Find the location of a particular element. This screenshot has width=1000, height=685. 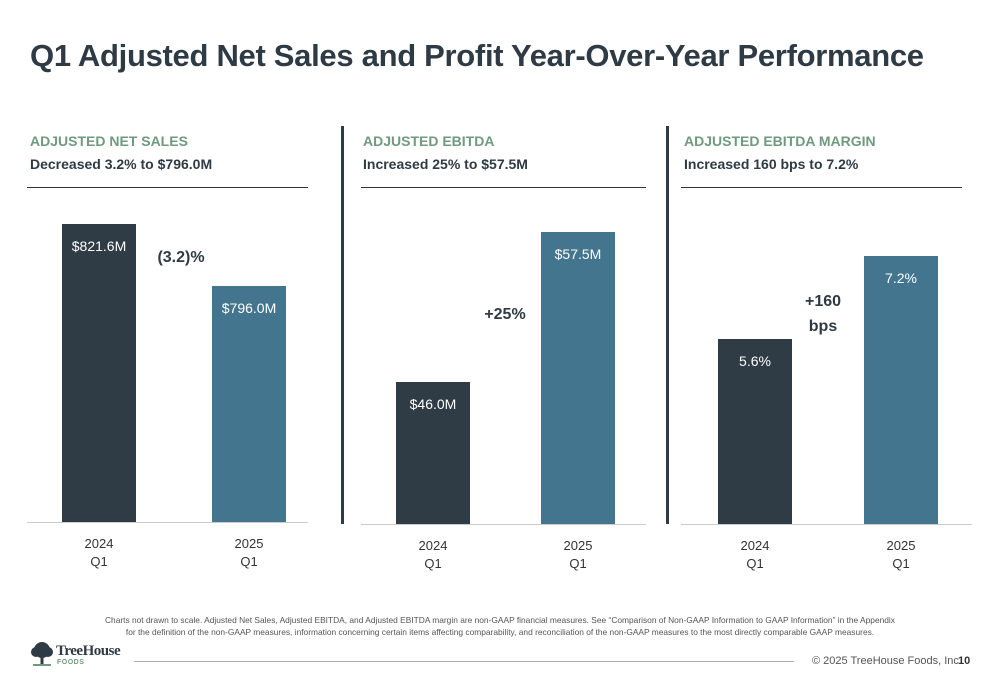

chart-3-data-label-2: 7.2% is located at coordinates (901, 278).